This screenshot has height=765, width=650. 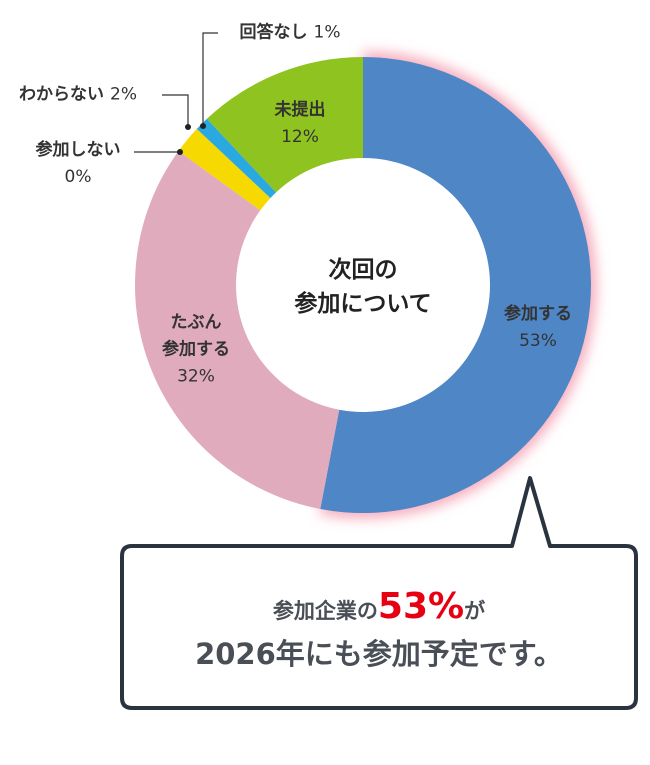 I want to click on text: 参加企業の, so click(x=325, y=610).